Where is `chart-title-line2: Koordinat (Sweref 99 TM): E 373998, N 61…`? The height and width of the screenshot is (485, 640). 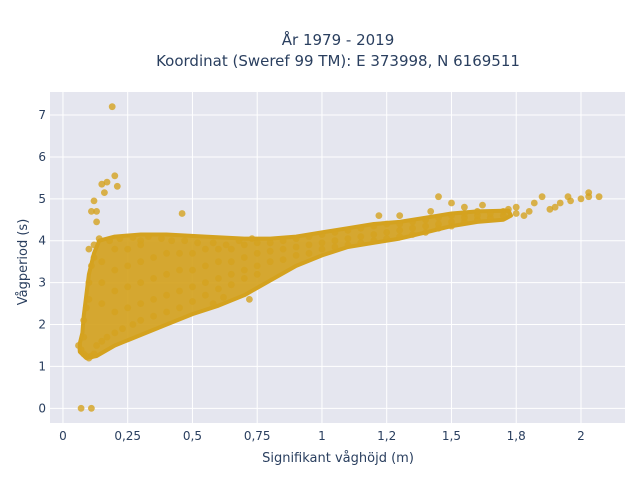
chart-title-line2: Koordinat (Sweref 99 TM): E 373998, N 61… is located at coordinates (338, 61).